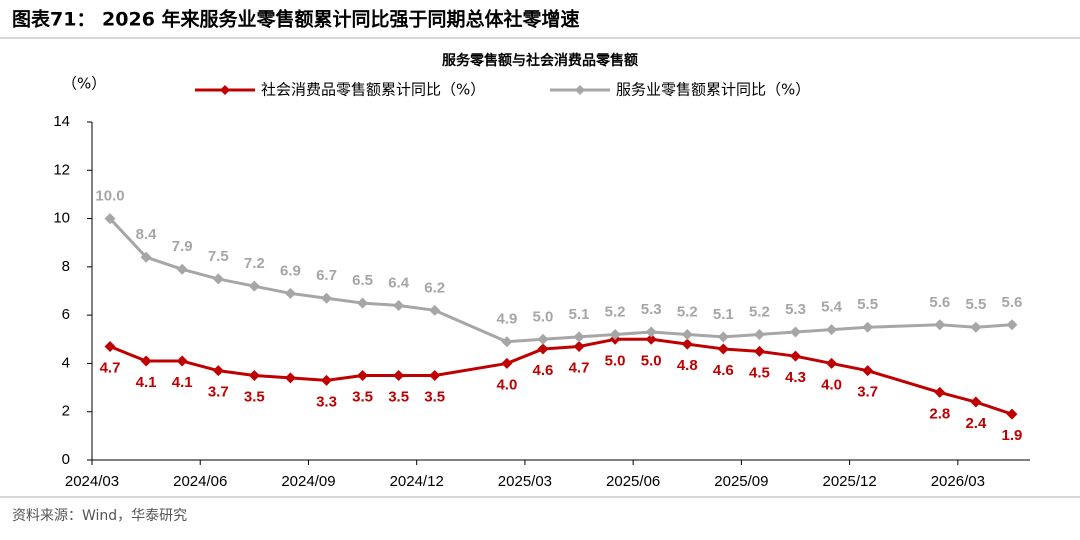 The height and width of the screenshot is (540, 1080). Describe the element at coordinates (373, 90) in the screenshot. I see `legend-label: 社会消费品零售额累计同比（%）` at that location.